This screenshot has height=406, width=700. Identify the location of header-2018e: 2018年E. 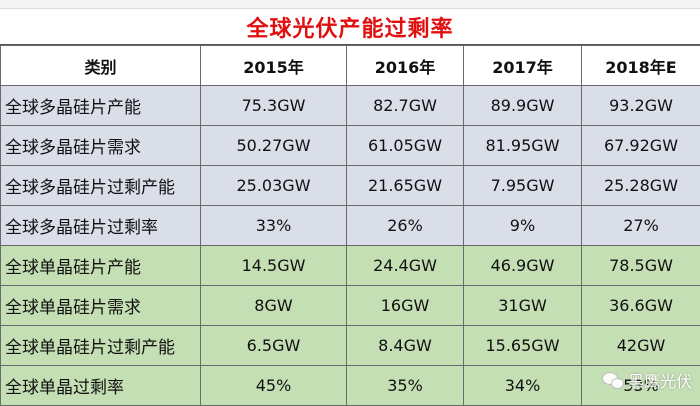
(640, 65).